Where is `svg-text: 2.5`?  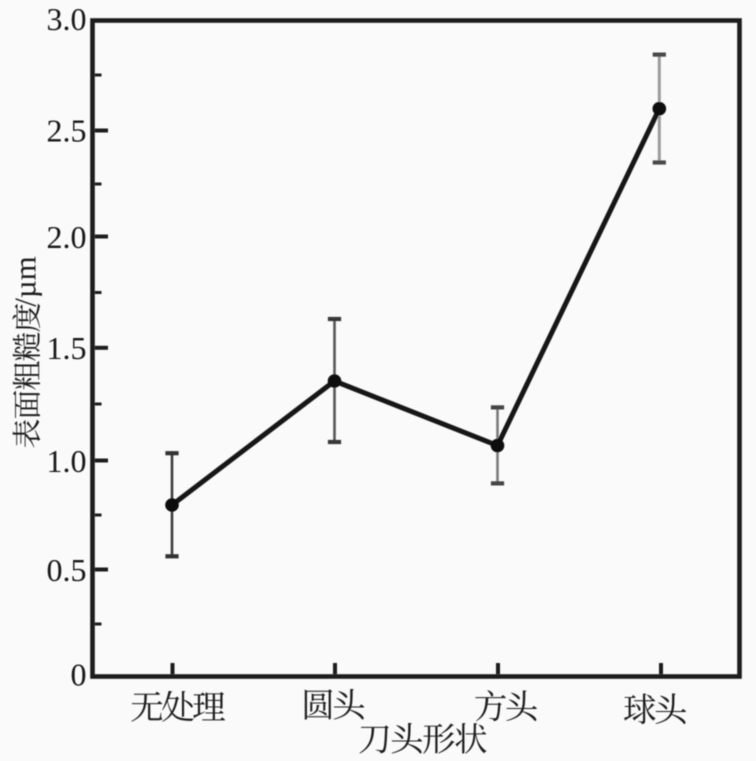
svg-text: 2.5 is located at coordinates (67, 131).